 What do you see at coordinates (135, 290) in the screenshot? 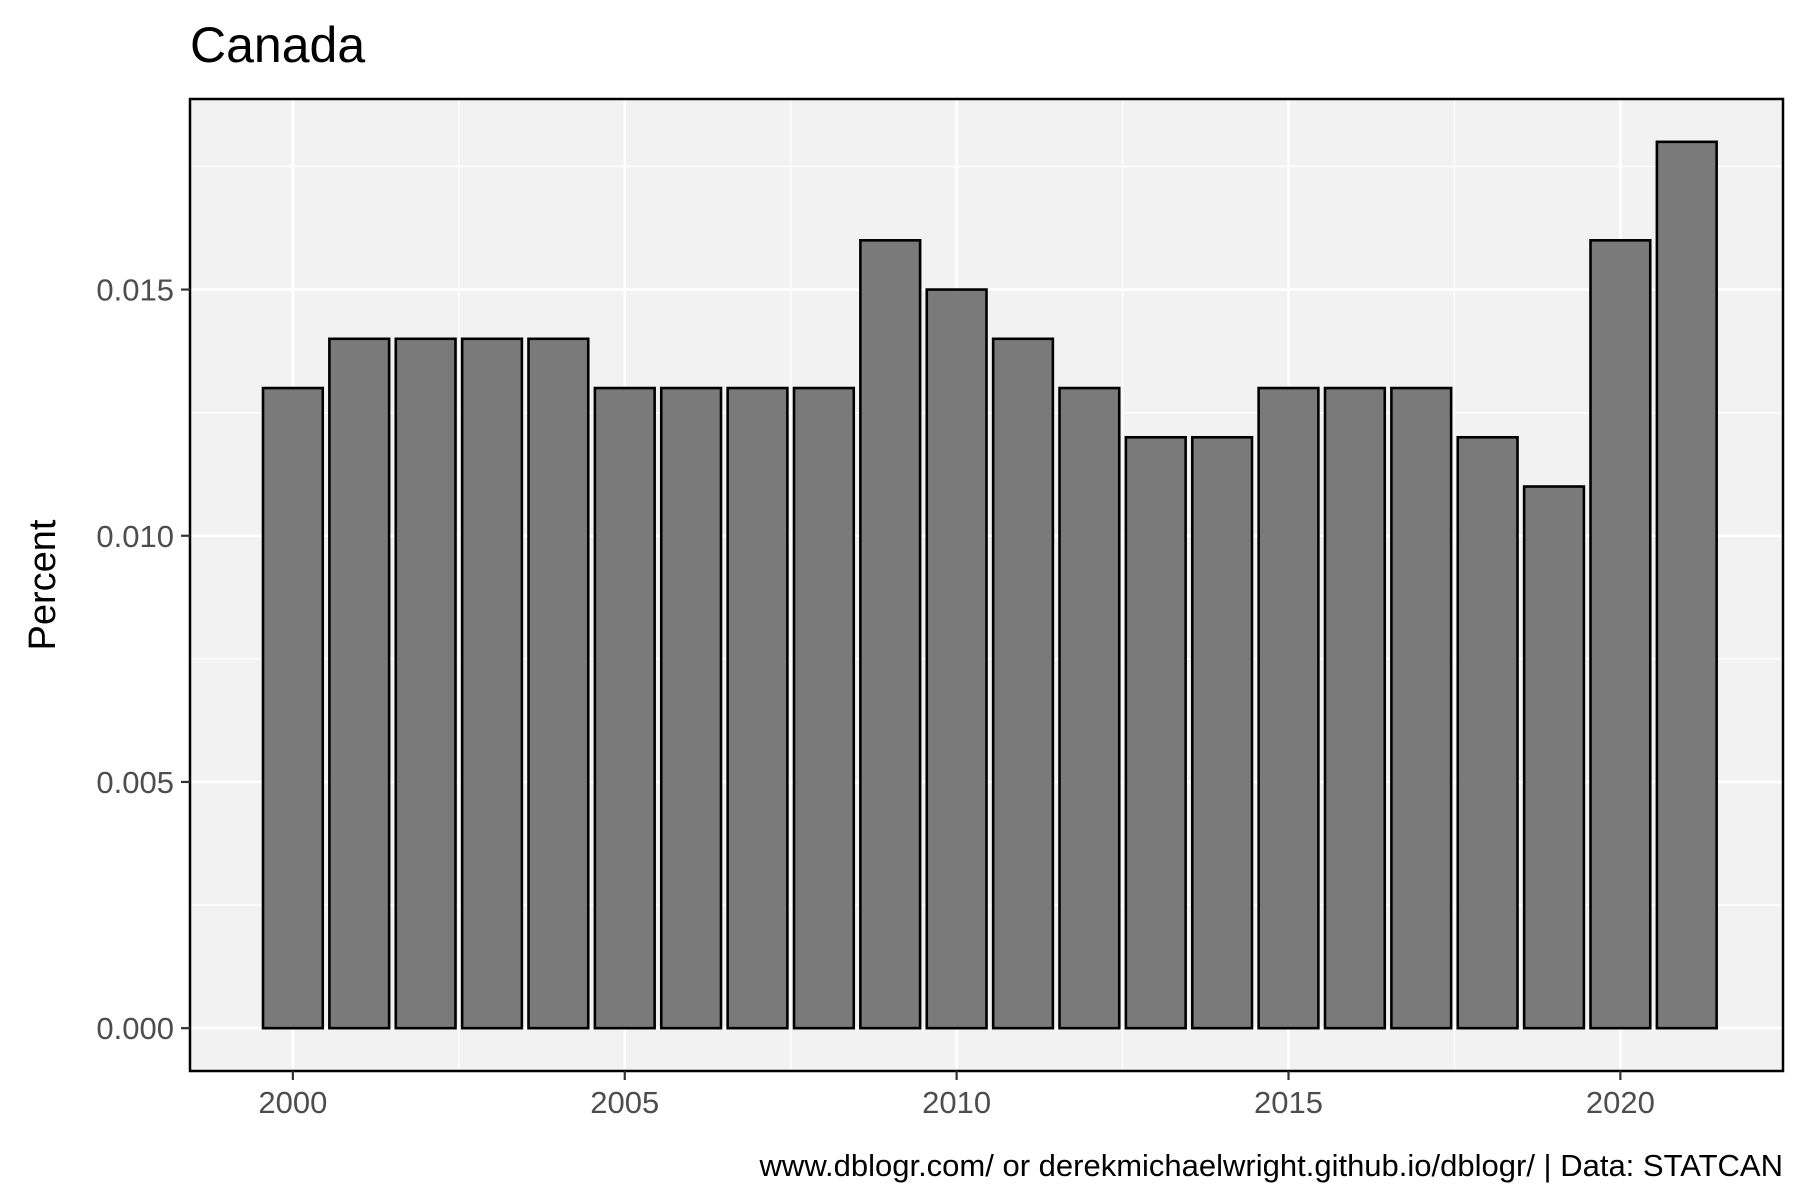
I see `y-tick-label: 0.015` at bounding box center [135, 290].